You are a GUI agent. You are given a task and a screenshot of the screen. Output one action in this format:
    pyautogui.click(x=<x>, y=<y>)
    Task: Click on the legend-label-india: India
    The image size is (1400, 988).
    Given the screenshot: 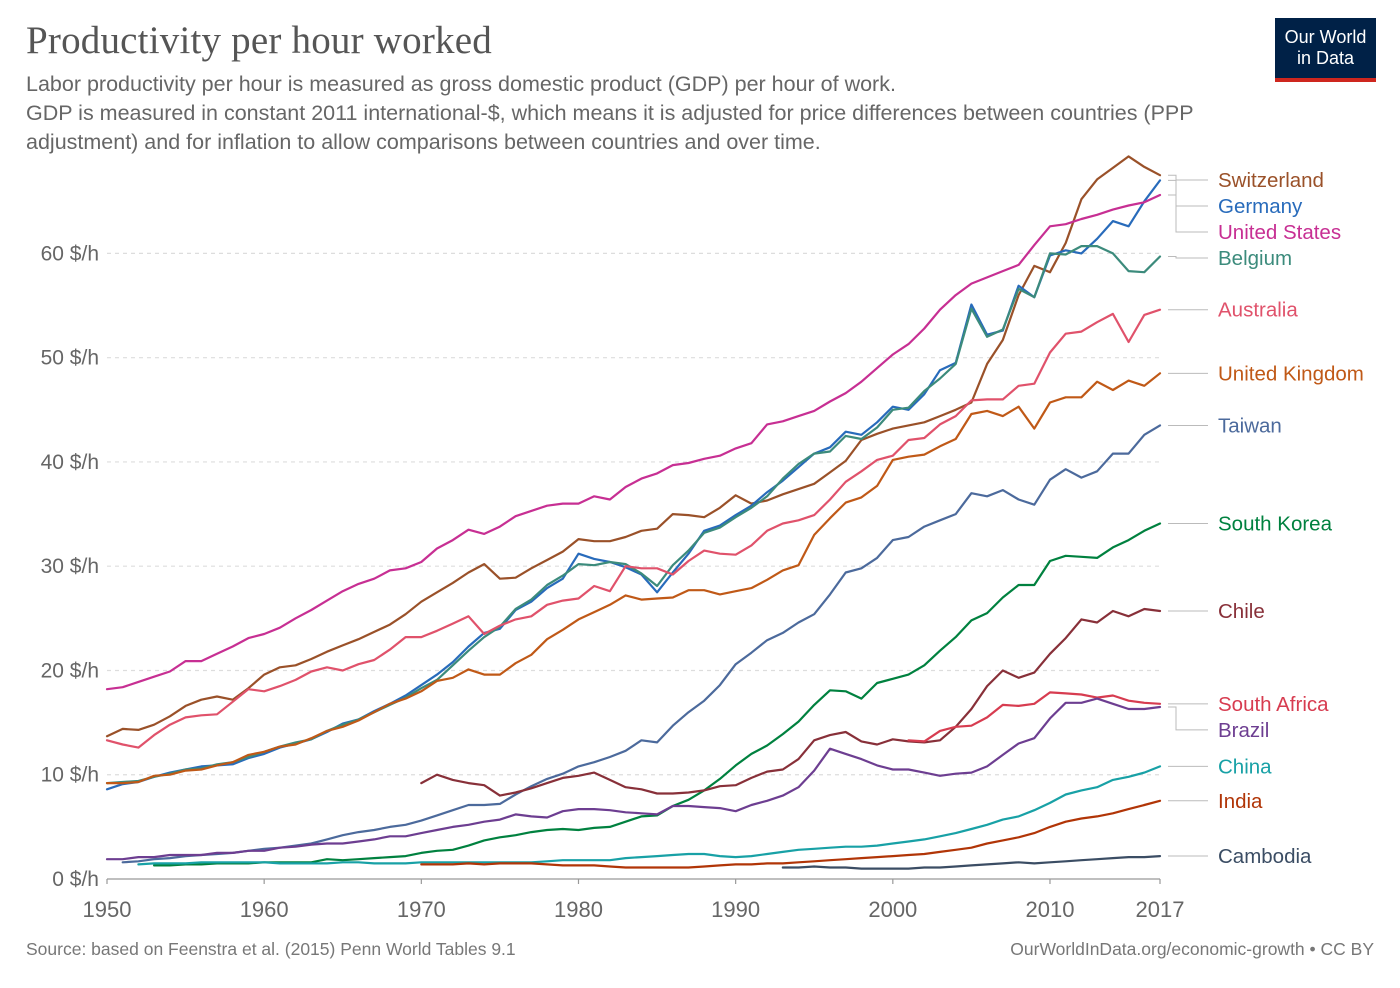 What is the action you would take?
    pyautogui.click(x=1240, y=801)
    